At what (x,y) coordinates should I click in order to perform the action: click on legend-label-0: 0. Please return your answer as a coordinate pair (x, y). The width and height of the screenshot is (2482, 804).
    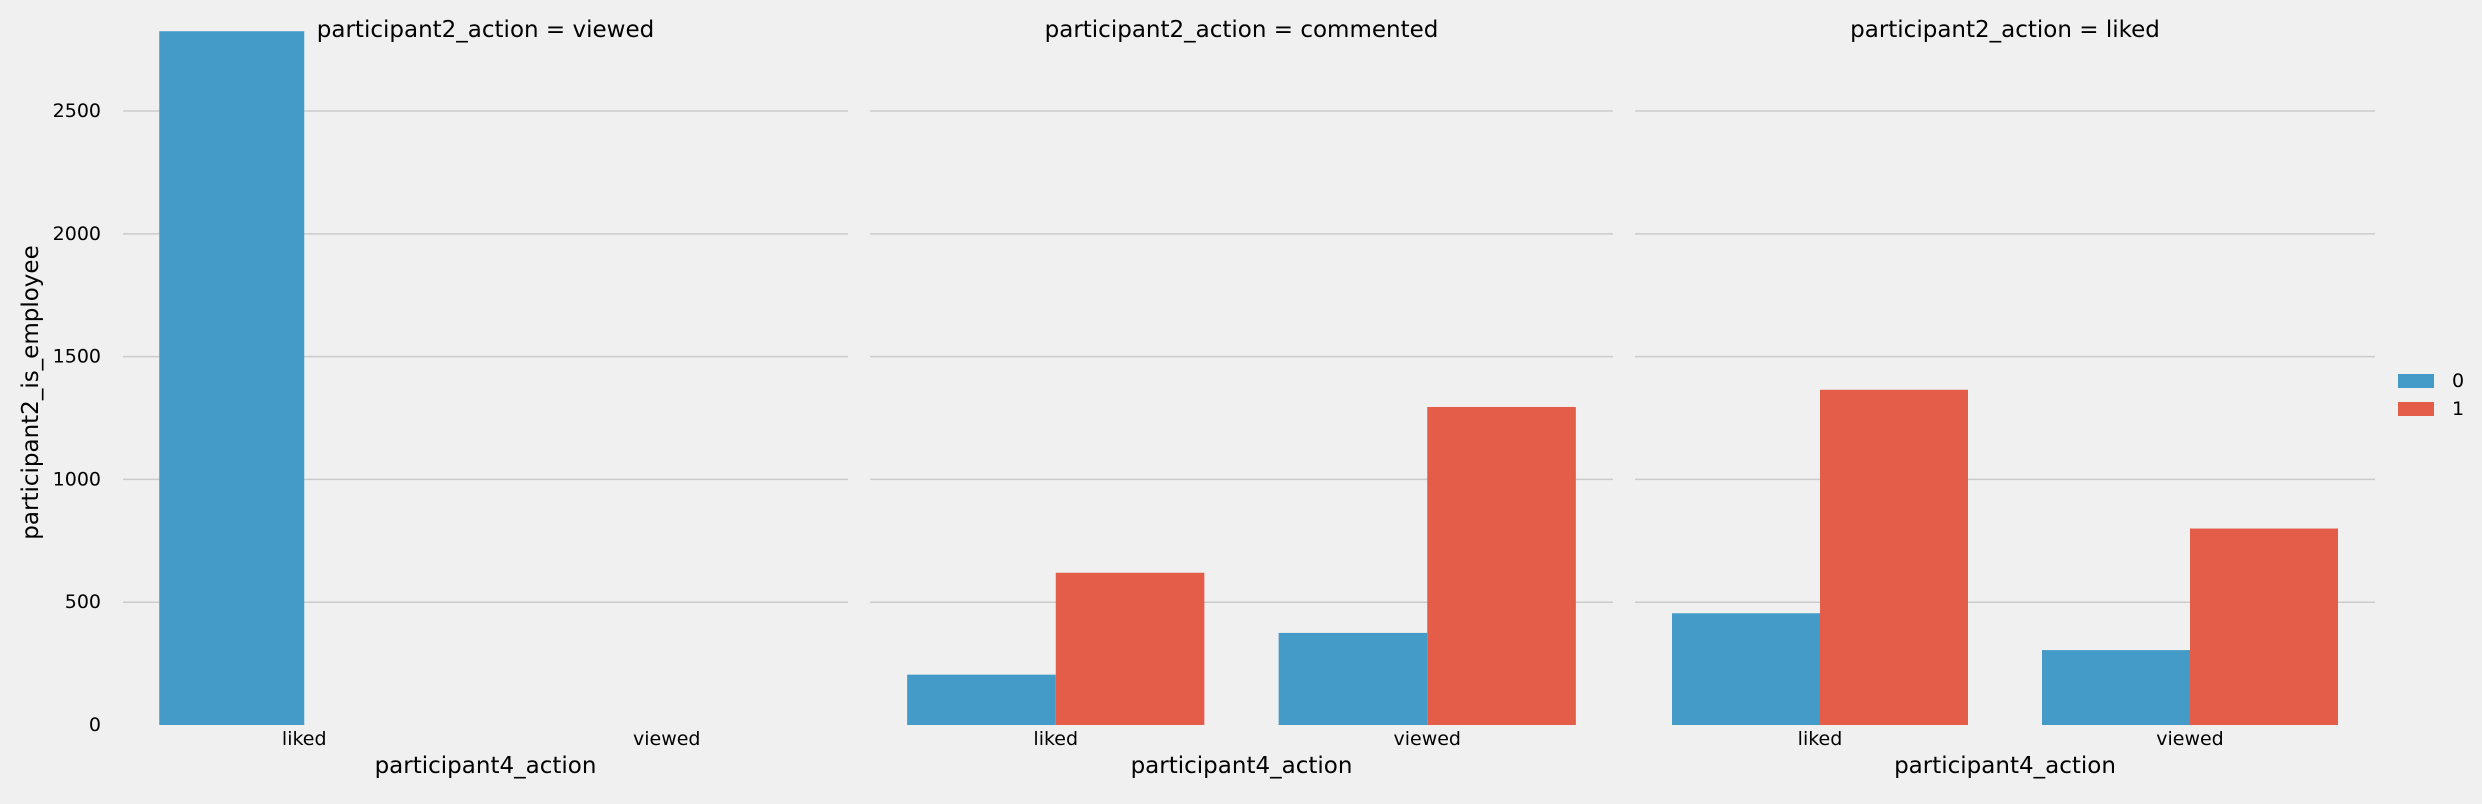
    Looking at the image, I should click on (2458, 381).